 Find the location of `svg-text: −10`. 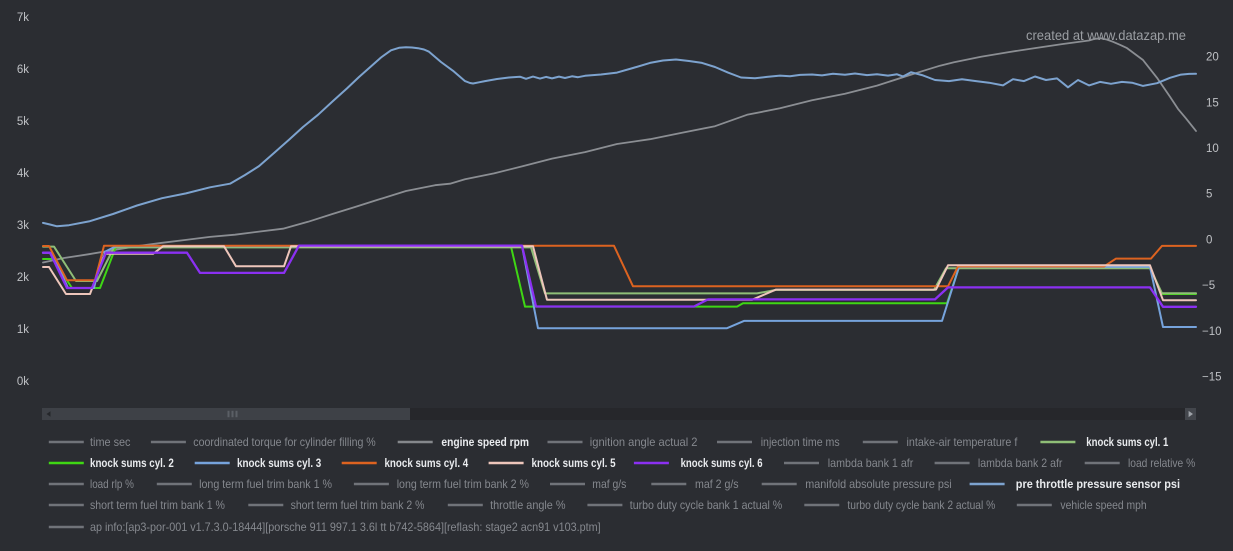

svg-text: −10 is located at coordinates (1212, 332).